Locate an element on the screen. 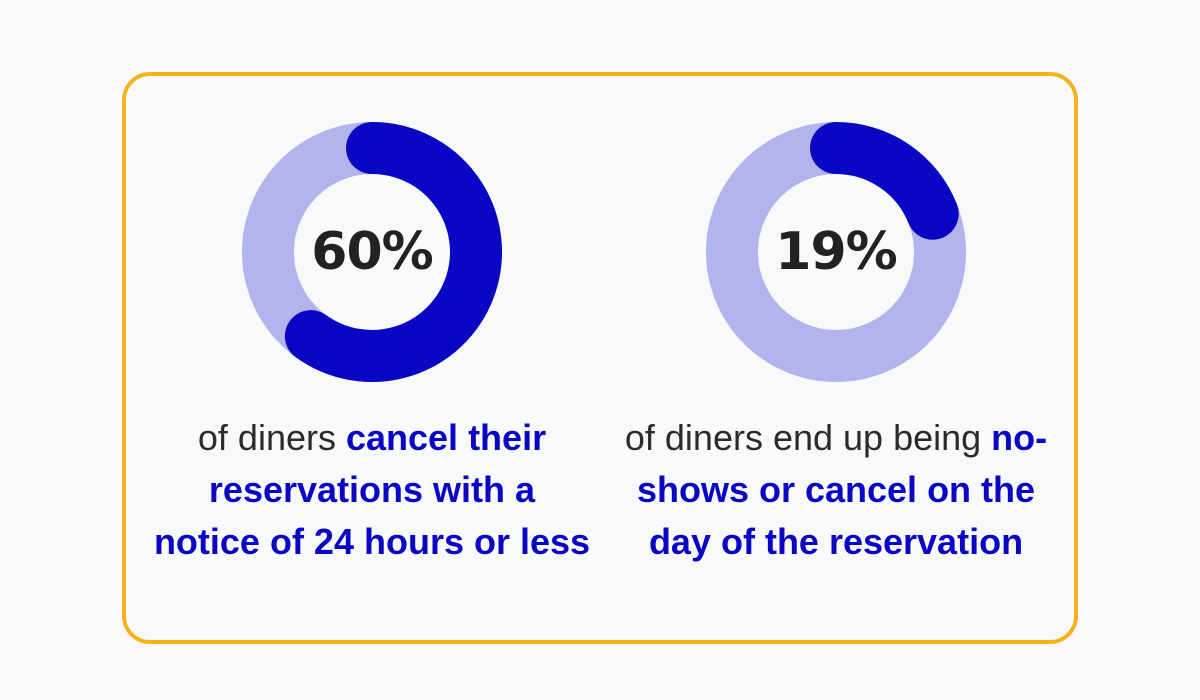 The width and height of the screenshot is (1200, 700). donut-chart-no-shows: 19% is located at coordinates (836, 252).